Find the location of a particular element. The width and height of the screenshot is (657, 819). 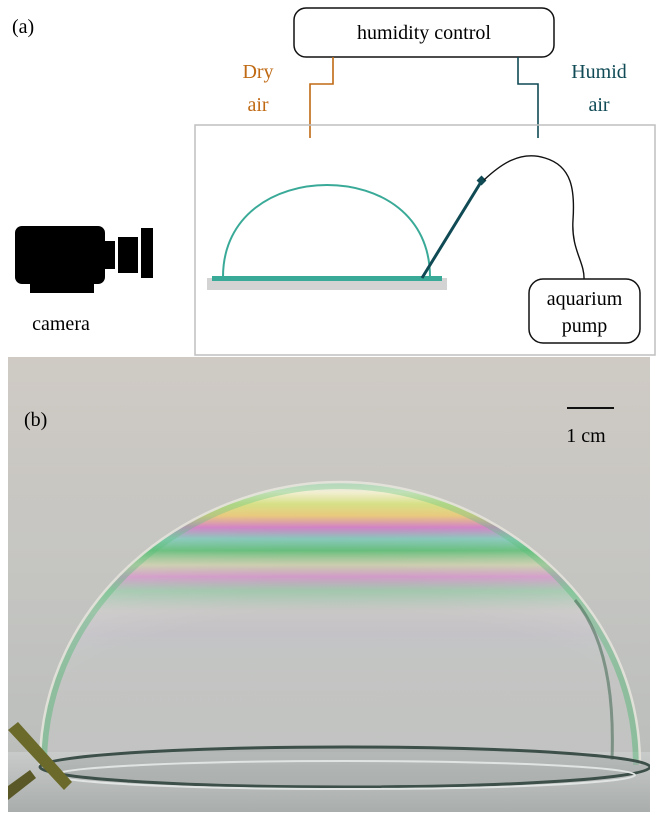

dry-air-label-line2: air is located at coordinates (257, 105).